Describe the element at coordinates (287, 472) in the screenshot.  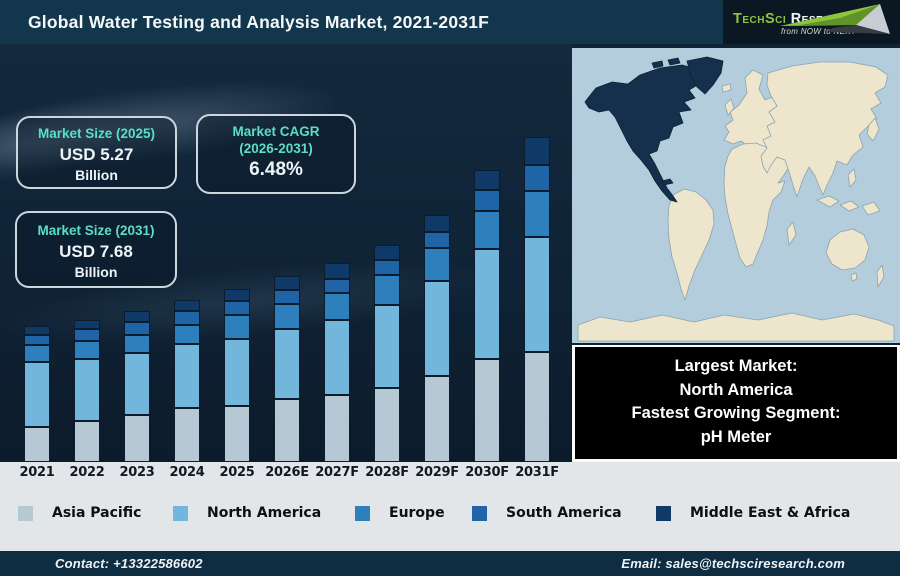
I see `x-axis-label-2026e: 2026E` at that location.